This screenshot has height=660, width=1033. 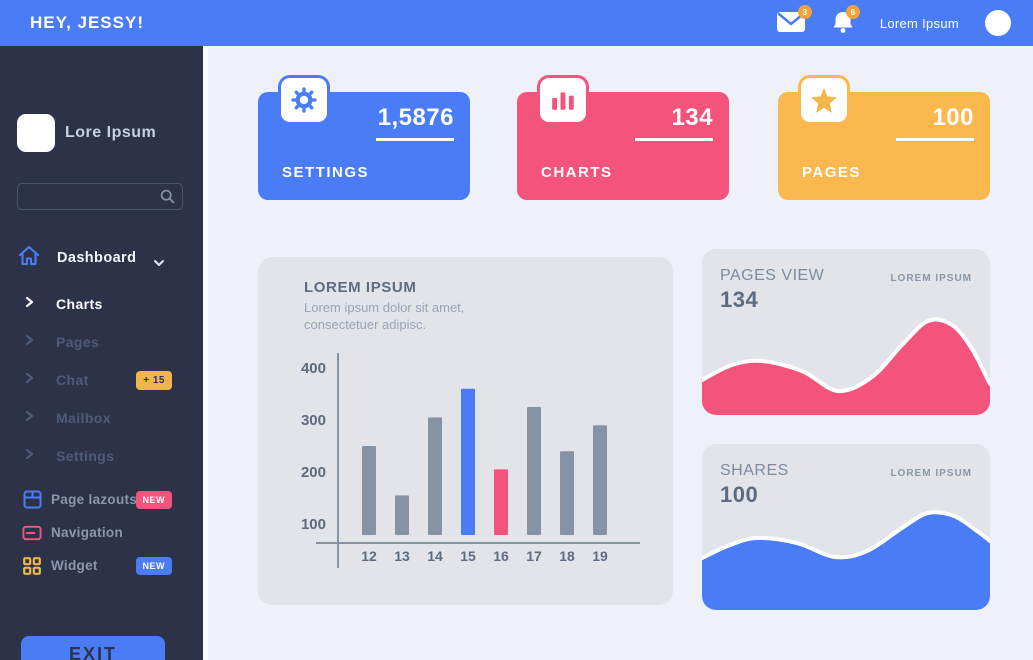 What do you see at coordinates (824, 100) in the screenshot?
I see `star-icon` at bounding box center [824, 100].